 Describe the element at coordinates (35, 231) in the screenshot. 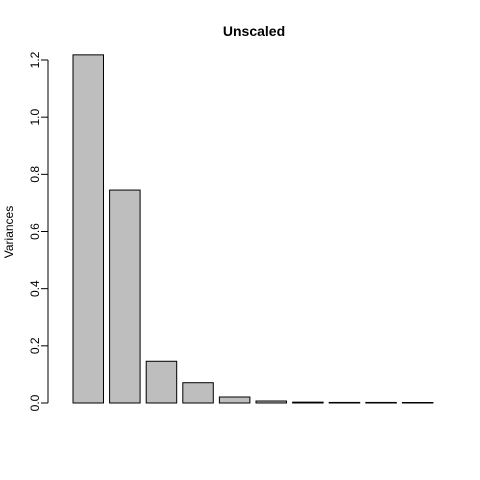

I see `y-tick-label: 0.6` at that location.